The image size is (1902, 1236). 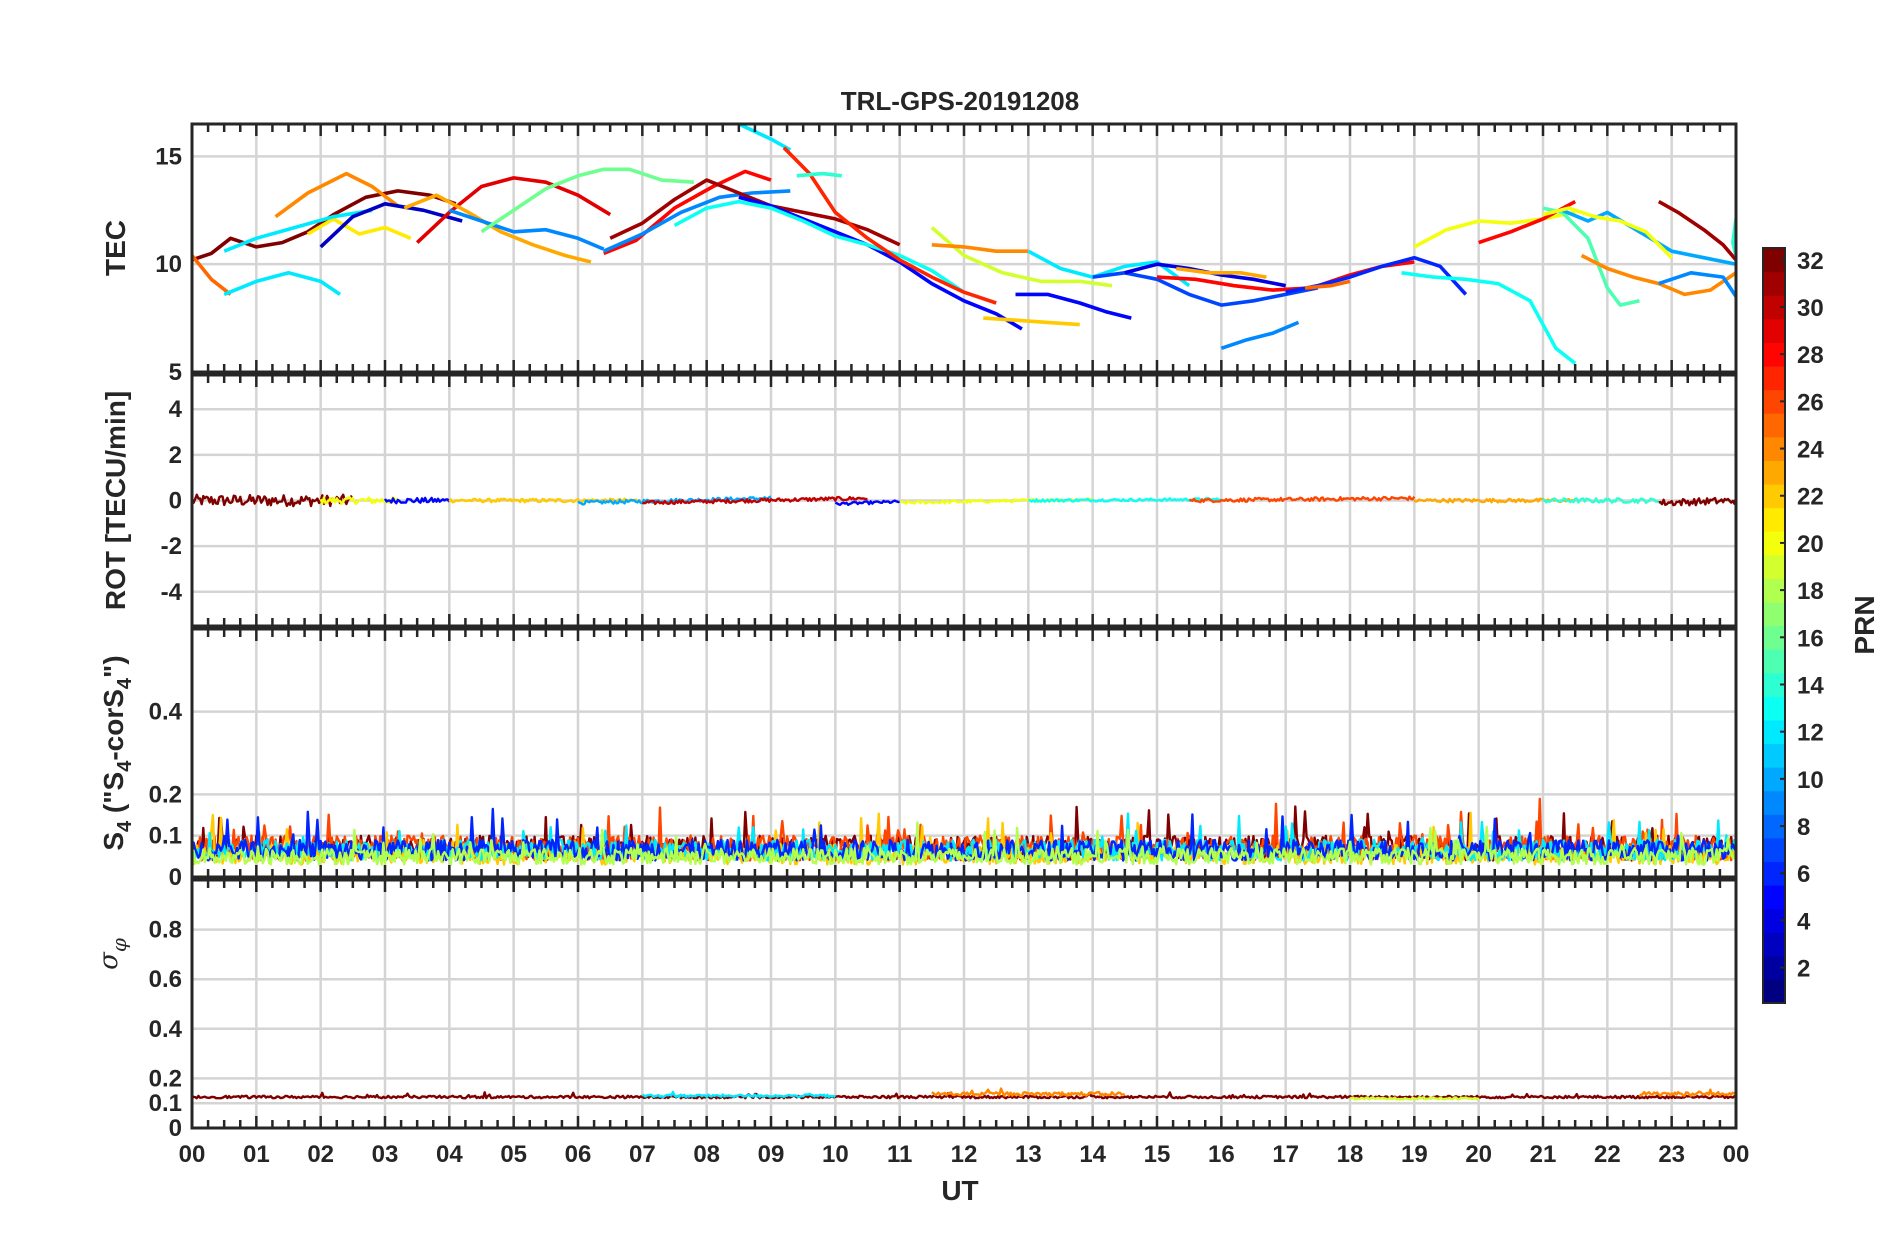 I want to click on x-tick-label: 07, so click(x=642, y=1154).